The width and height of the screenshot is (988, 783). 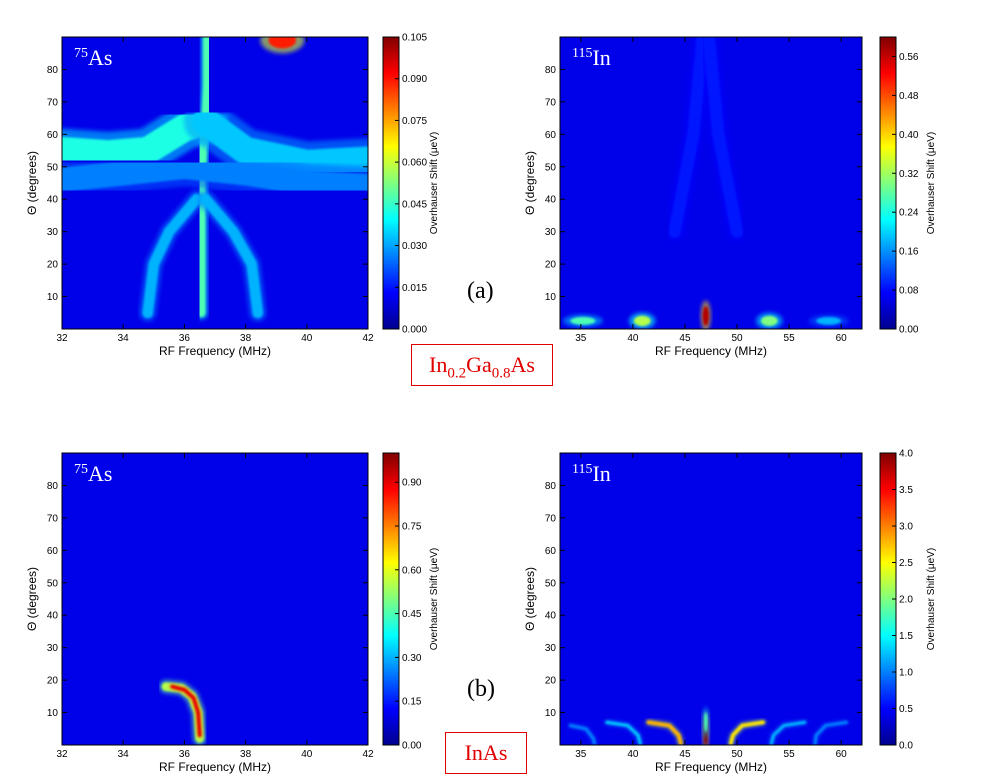 What do you see at coordinates (412, 702) in the screenshot?
I see `colorbar-tick-label: 0.15` at bounding box center [412, 702].